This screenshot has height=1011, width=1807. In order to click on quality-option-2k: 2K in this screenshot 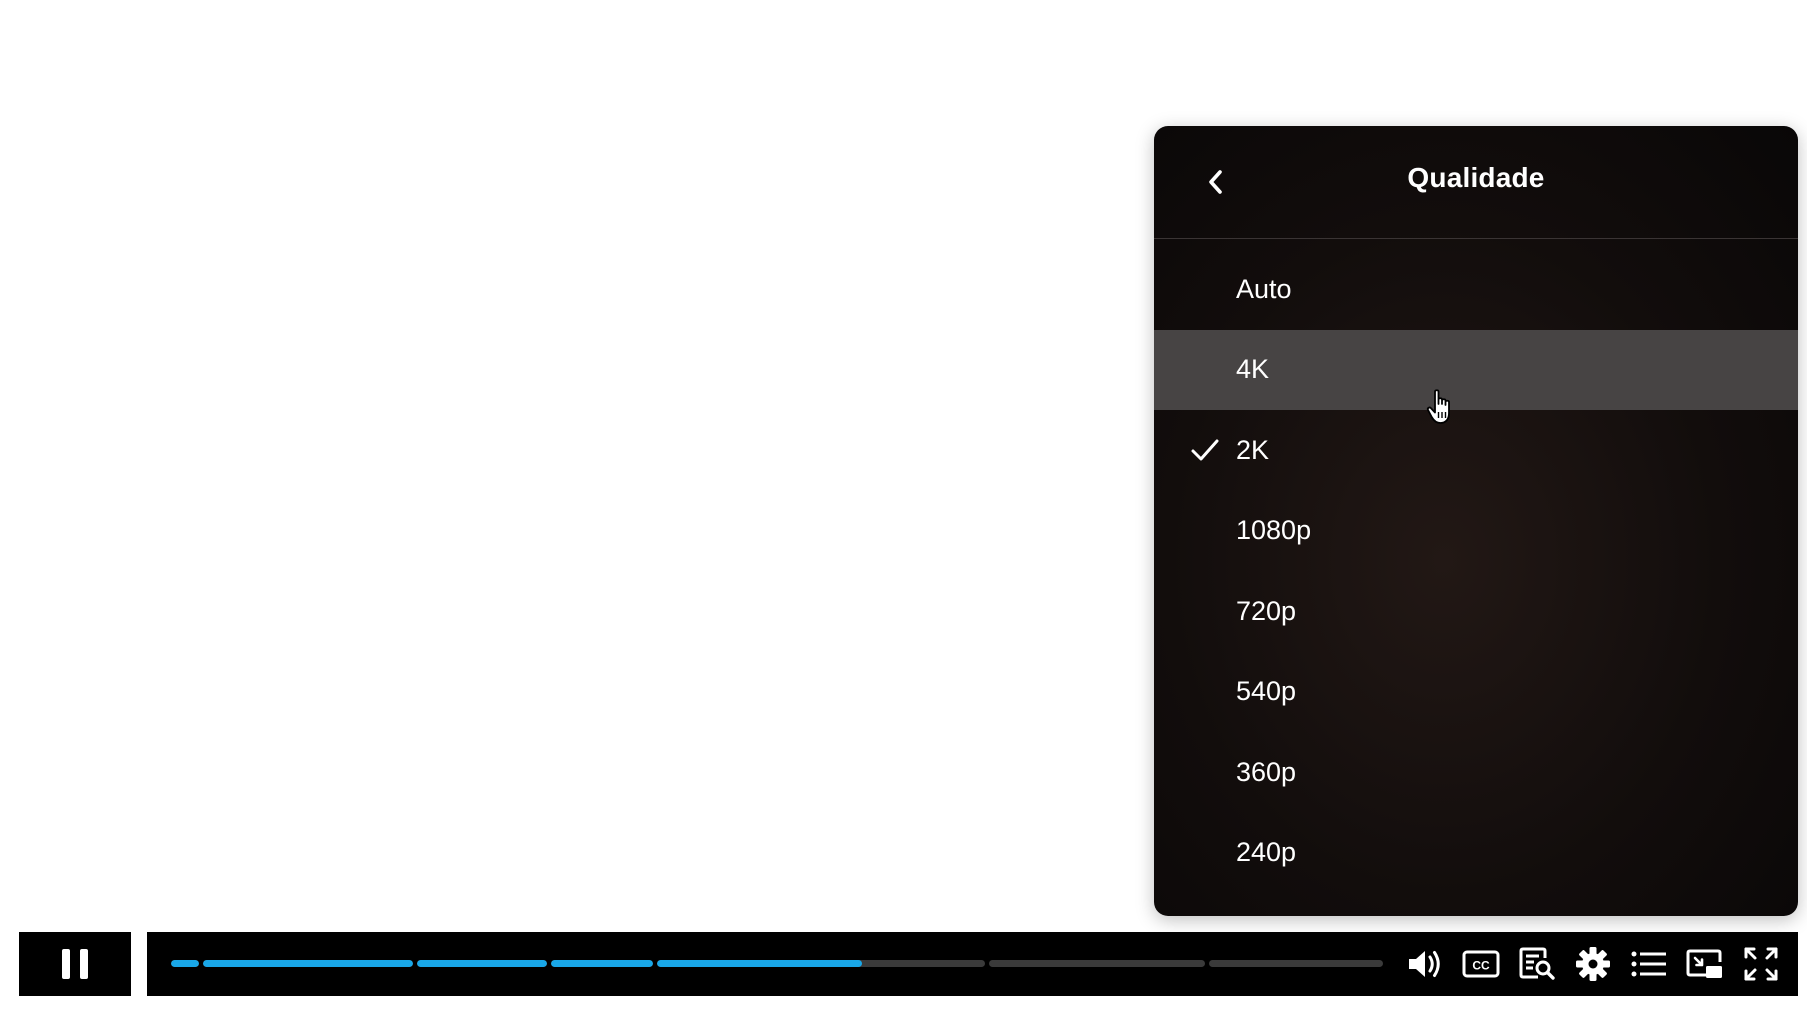, I will do `click(1476, 450)`.